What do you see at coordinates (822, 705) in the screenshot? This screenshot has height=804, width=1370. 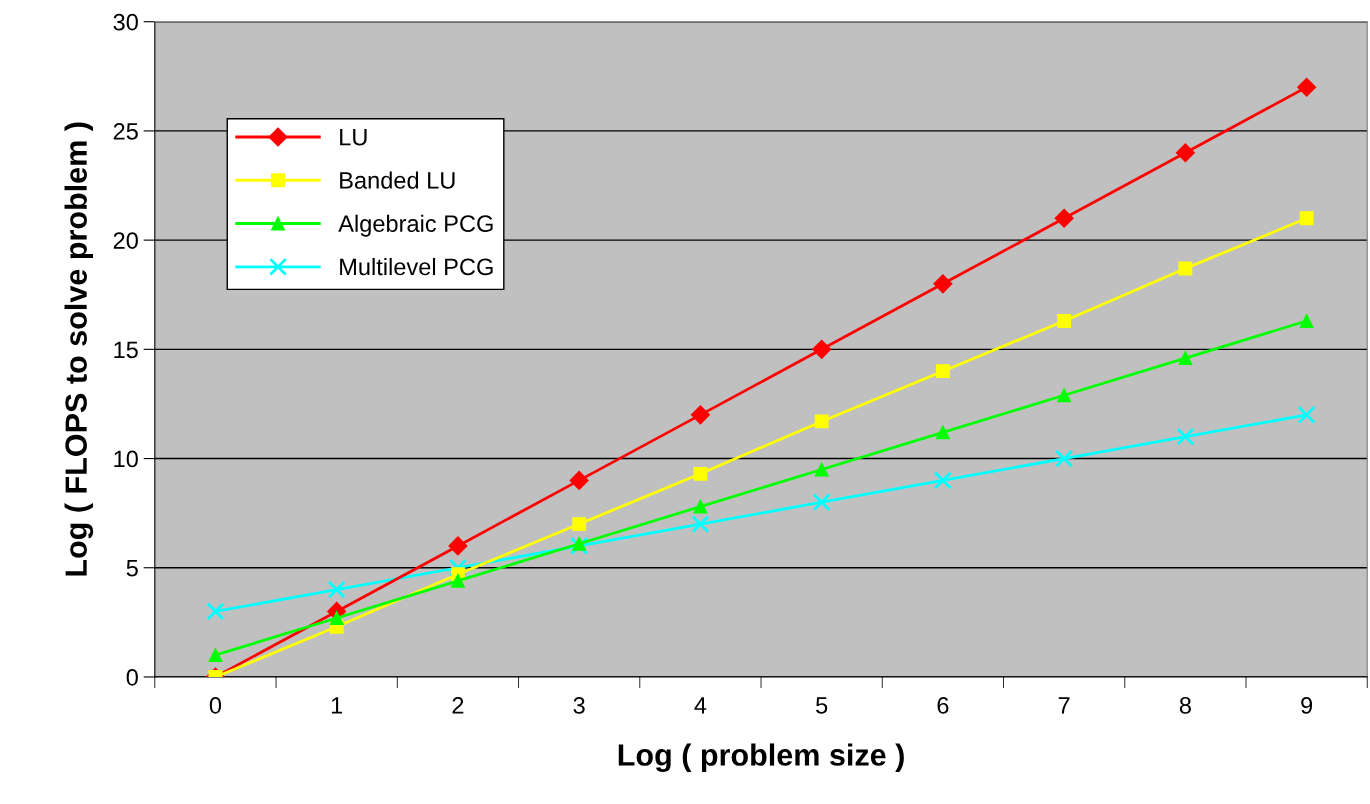 I see `x-tick-label: 5` at bounding box center [822, 705].